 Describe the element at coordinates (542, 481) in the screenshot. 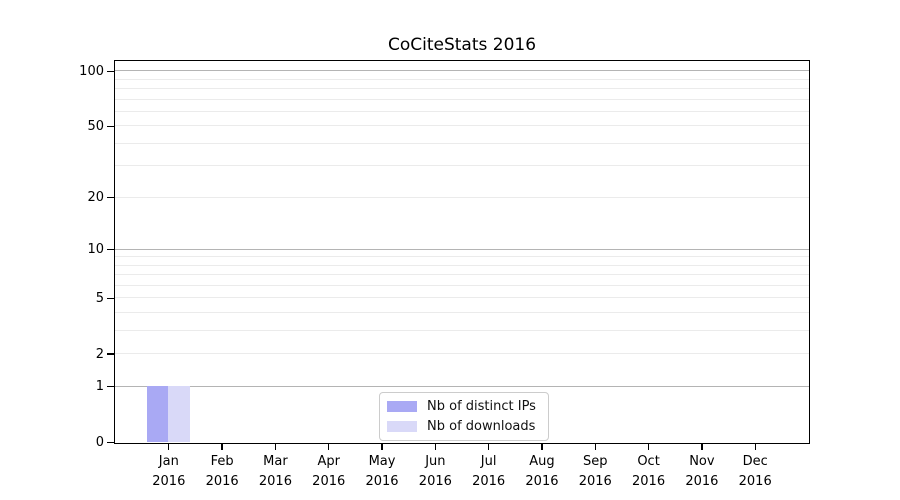

I see `x-tick-year-aug: 2016` at that location.